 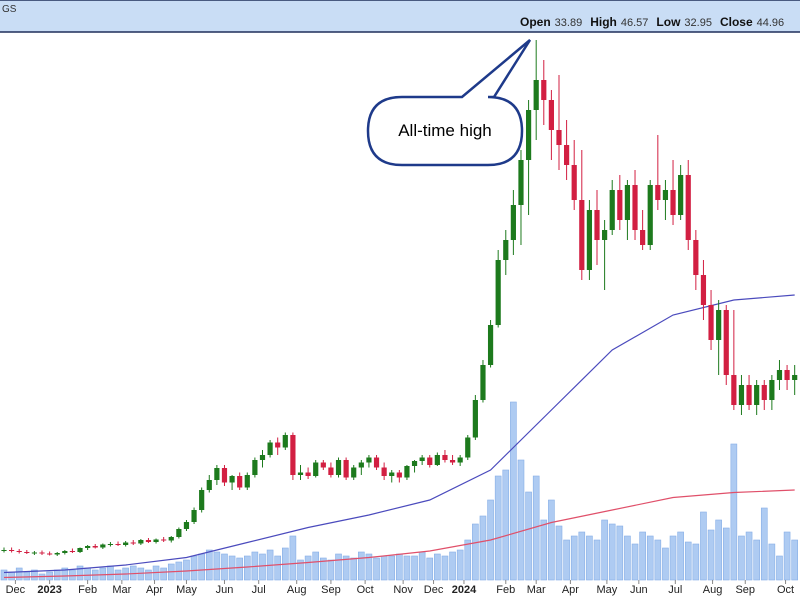 I want to click on x-tick-label: Dec, so click(x=434, y=590).